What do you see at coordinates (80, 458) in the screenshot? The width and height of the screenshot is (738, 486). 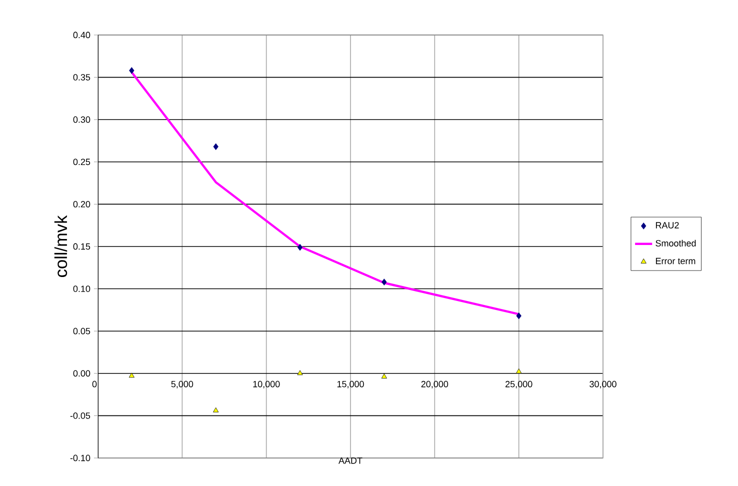 I see `y-tick-label: -0.10` at bounding box center [80, 458].